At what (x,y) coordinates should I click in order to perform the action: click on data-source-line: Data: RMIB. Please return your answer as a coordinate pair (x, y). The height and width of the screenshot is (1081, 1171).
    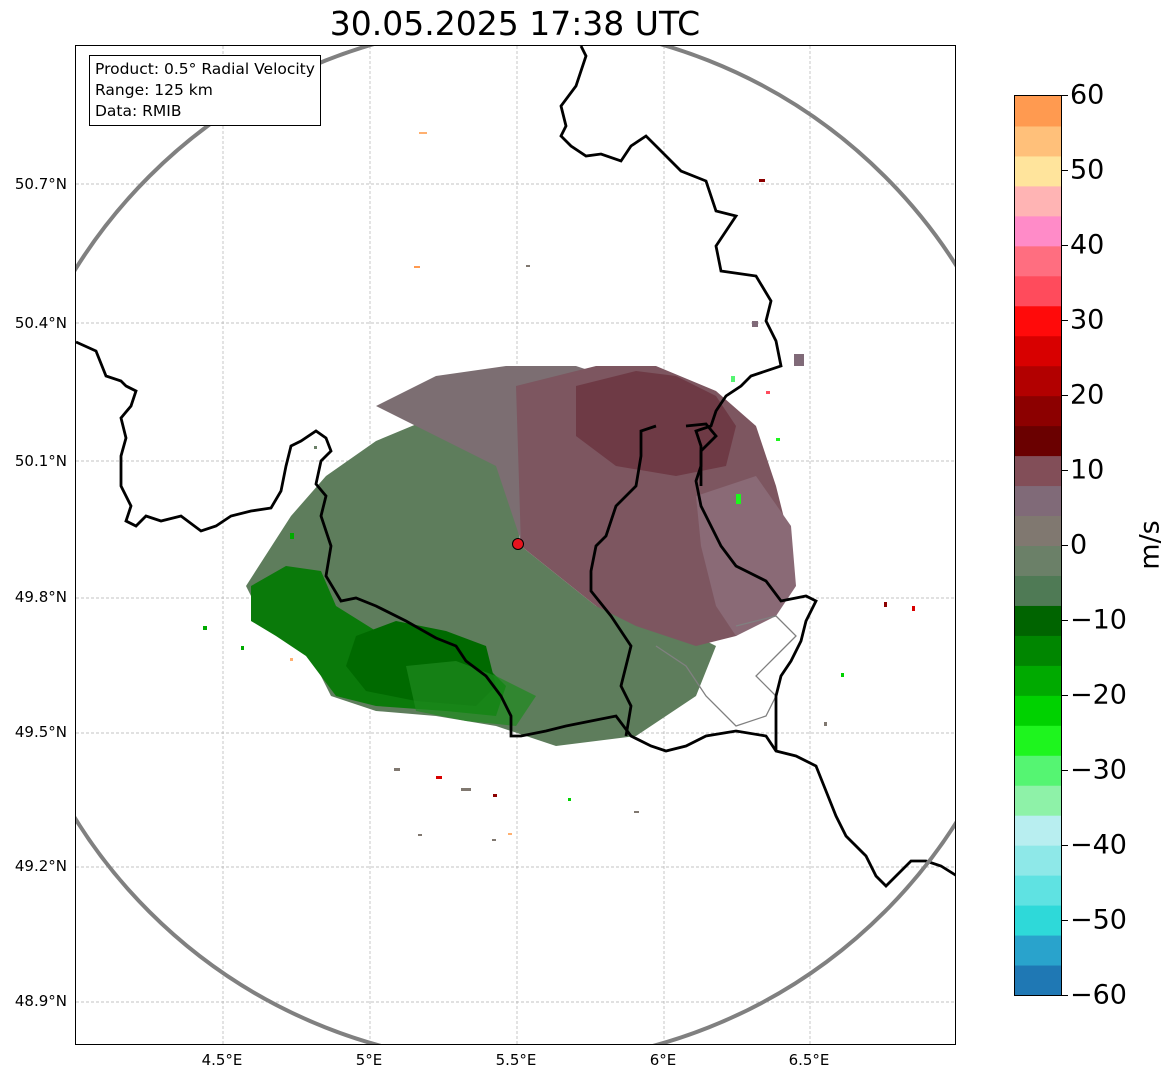
    Looking at the image, I should click on (138, 111).